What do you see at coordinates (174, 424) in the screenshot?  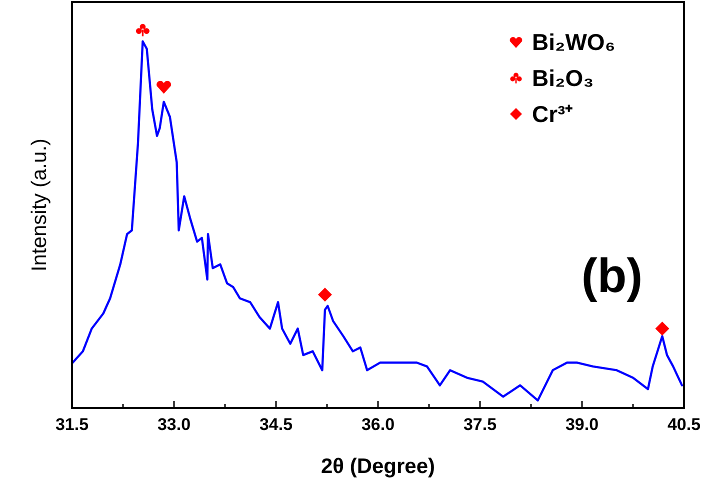 I see `x-tick-label: 33.0` at bounding box center [174, 424].